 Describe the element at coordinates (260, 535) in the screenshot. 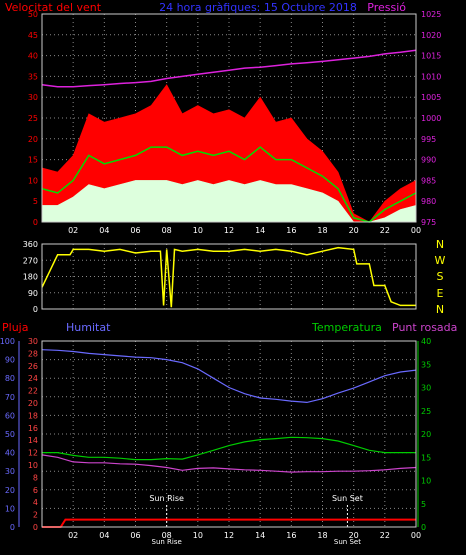

I see `temp-x-tick-14: 14` at that location.